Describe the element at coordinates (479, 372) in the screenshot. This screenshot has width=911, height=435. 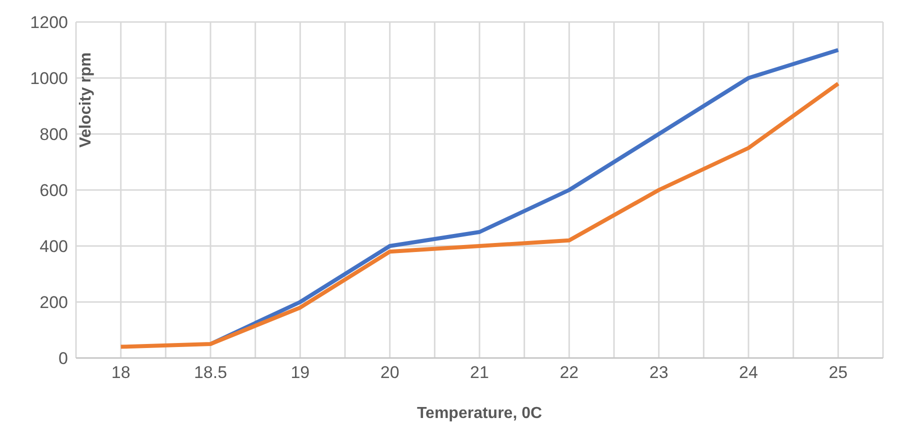
I see `x-tick-label: 21` at that location.